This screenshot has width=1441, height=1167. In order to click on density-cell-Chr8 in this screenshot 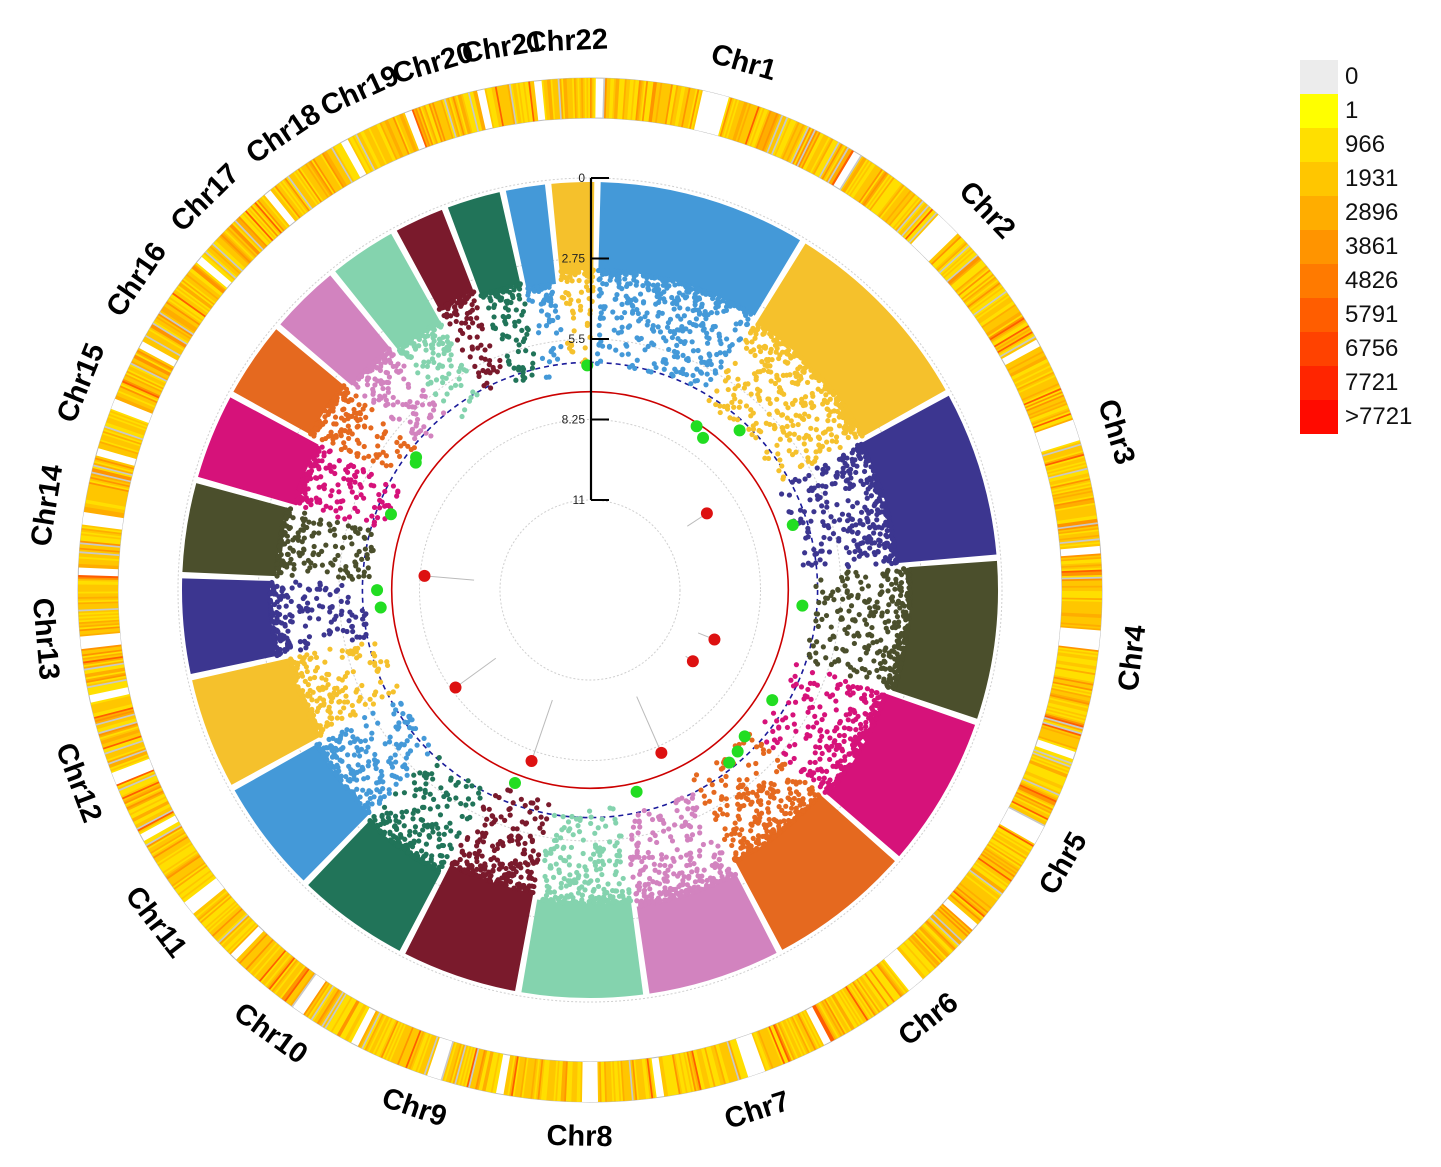, I will do `click(643, 1079)`.